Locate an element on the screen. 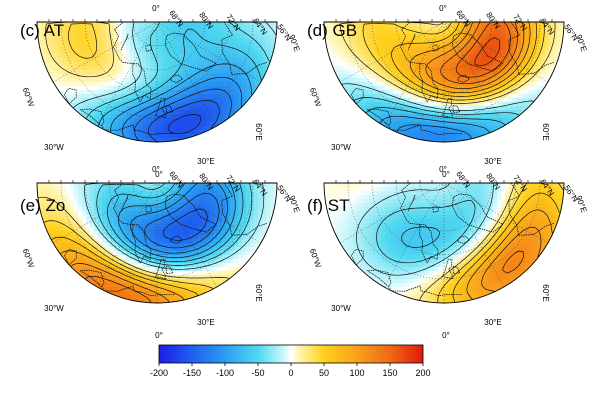 The width and height of the screenshot is (600, 400). panel-title: (d) GB is located at coordinates (332, 30).